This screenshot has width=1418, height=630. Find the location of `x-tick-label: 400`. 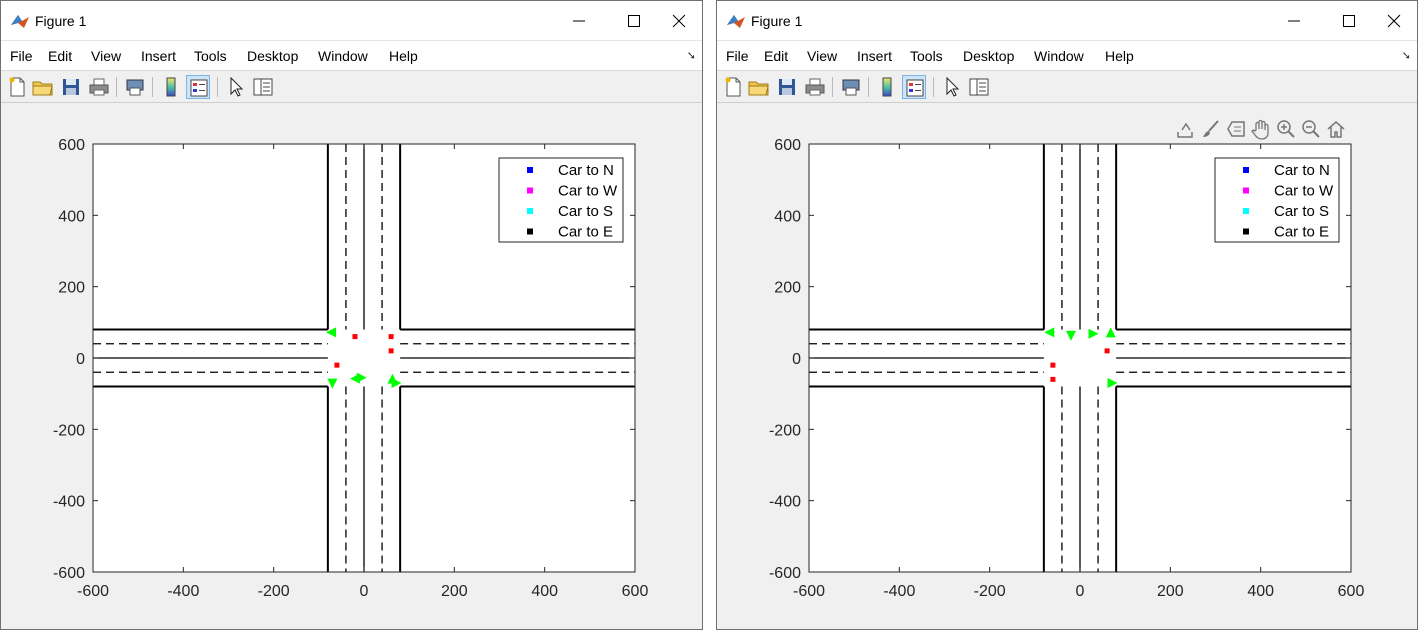

x-tick-label: 400 is located at coordinates (1260, 591).